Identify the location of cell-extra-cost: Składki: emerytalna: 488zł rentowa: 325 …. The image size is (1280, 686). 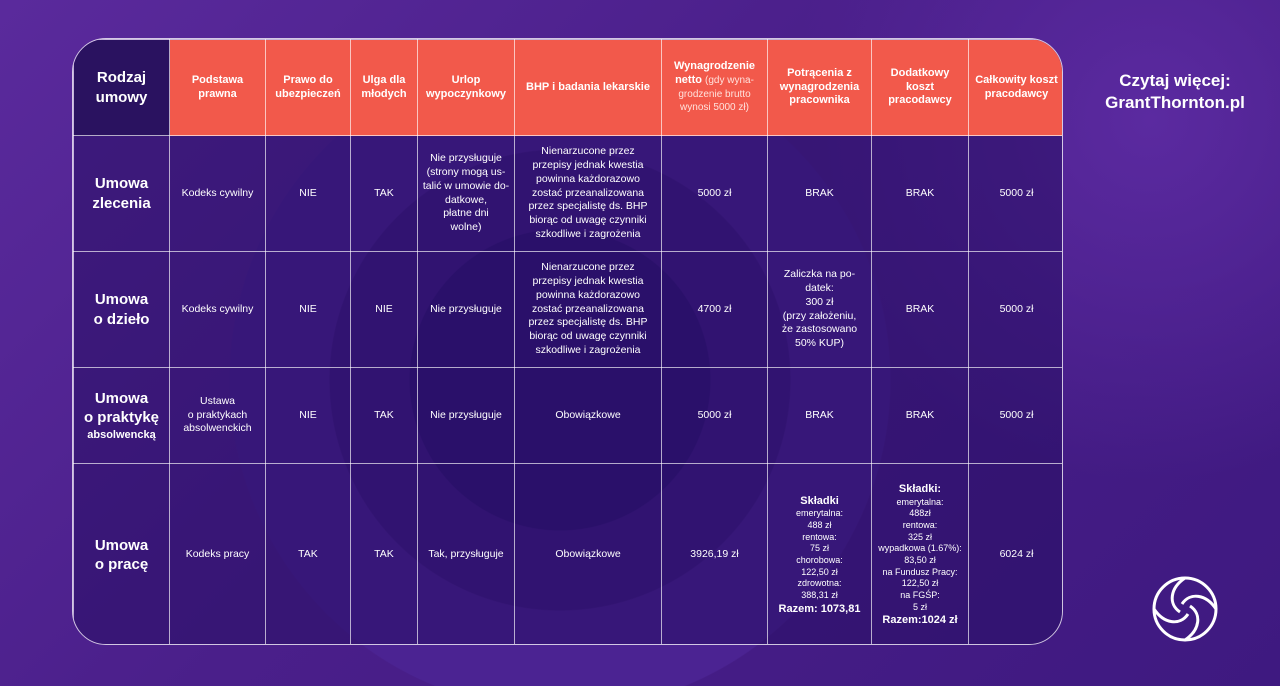
(920, 553).